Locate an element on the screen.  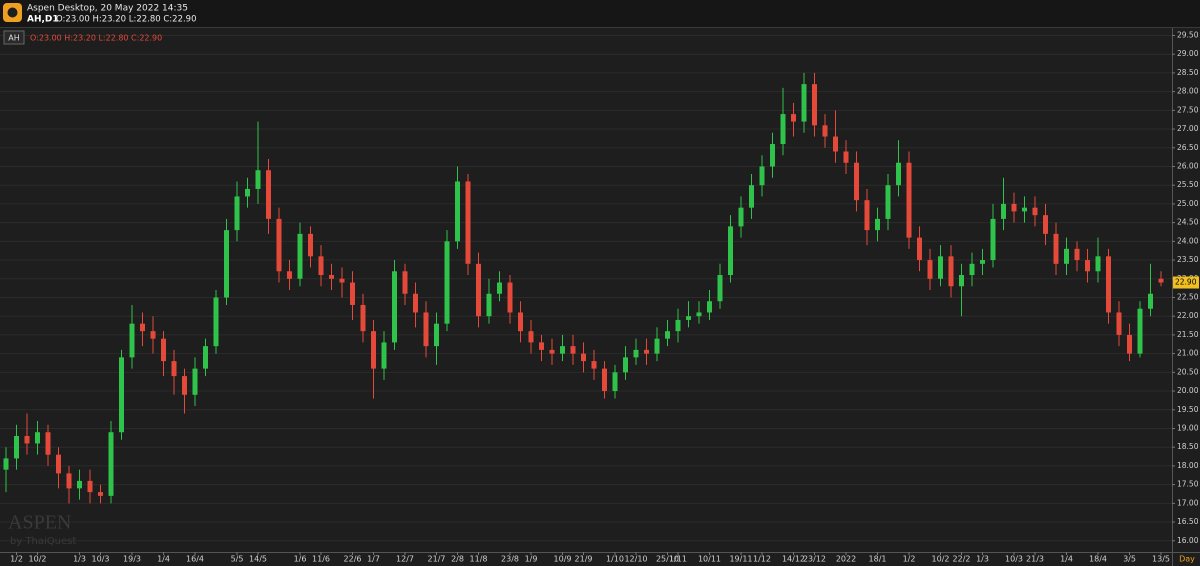
y-tick-label: 26.50 is located at coordinates (1188, 147).